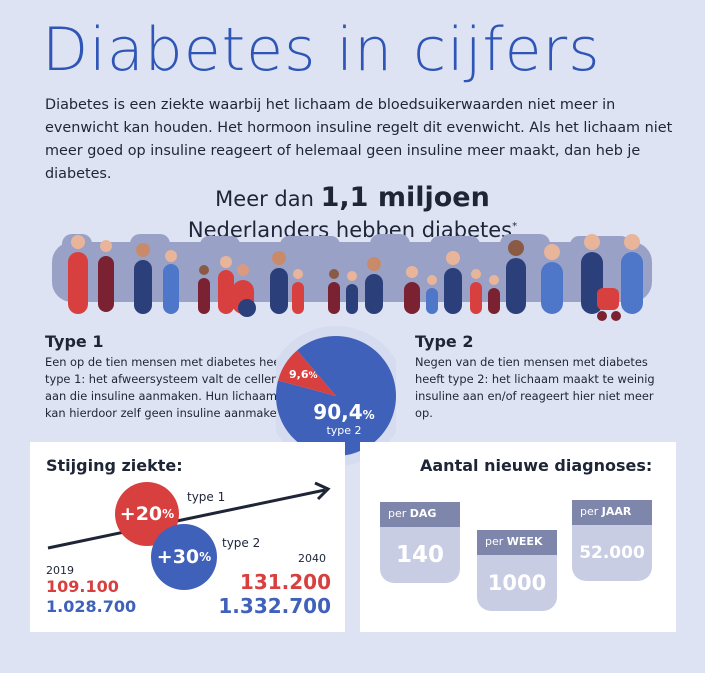 Image resolution: width=705 pixels, height=673 pixels. Describe the element at coordinates (206, 497) in the screenshot. I see `growth-label-type1: type 1` at that location.